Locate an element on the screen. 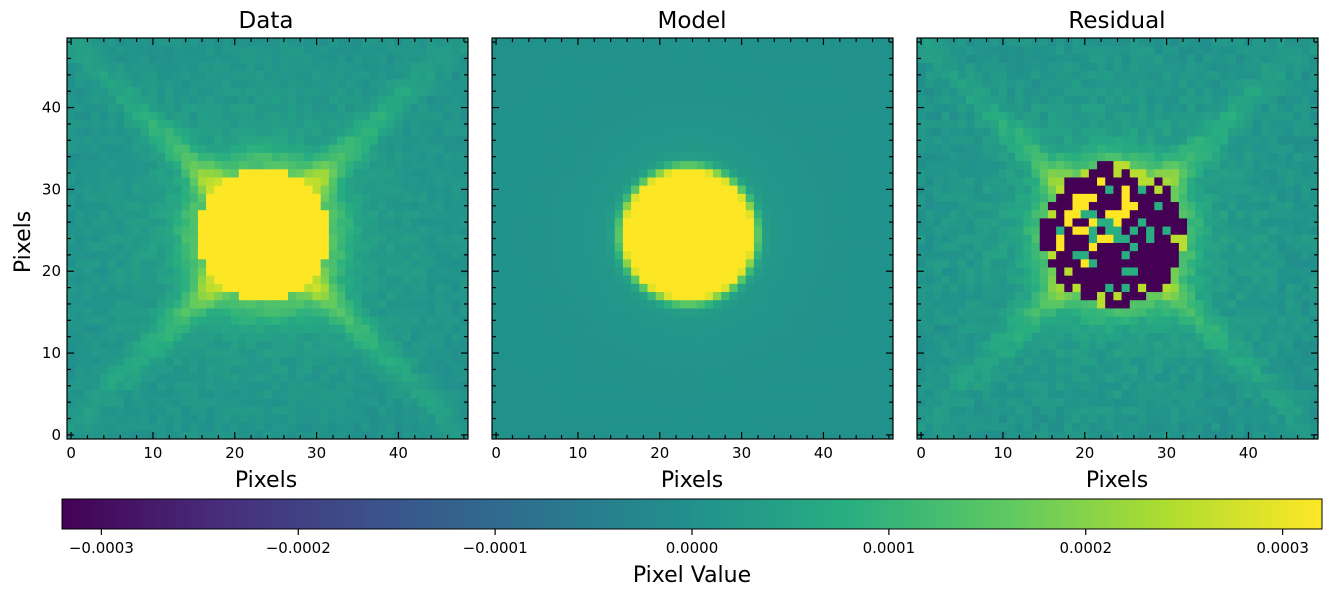 Image resolution: width=1331 pixels, height=596 pixels. colorbar-tick-label: −0.0003 is located at coordinates (101, 548).